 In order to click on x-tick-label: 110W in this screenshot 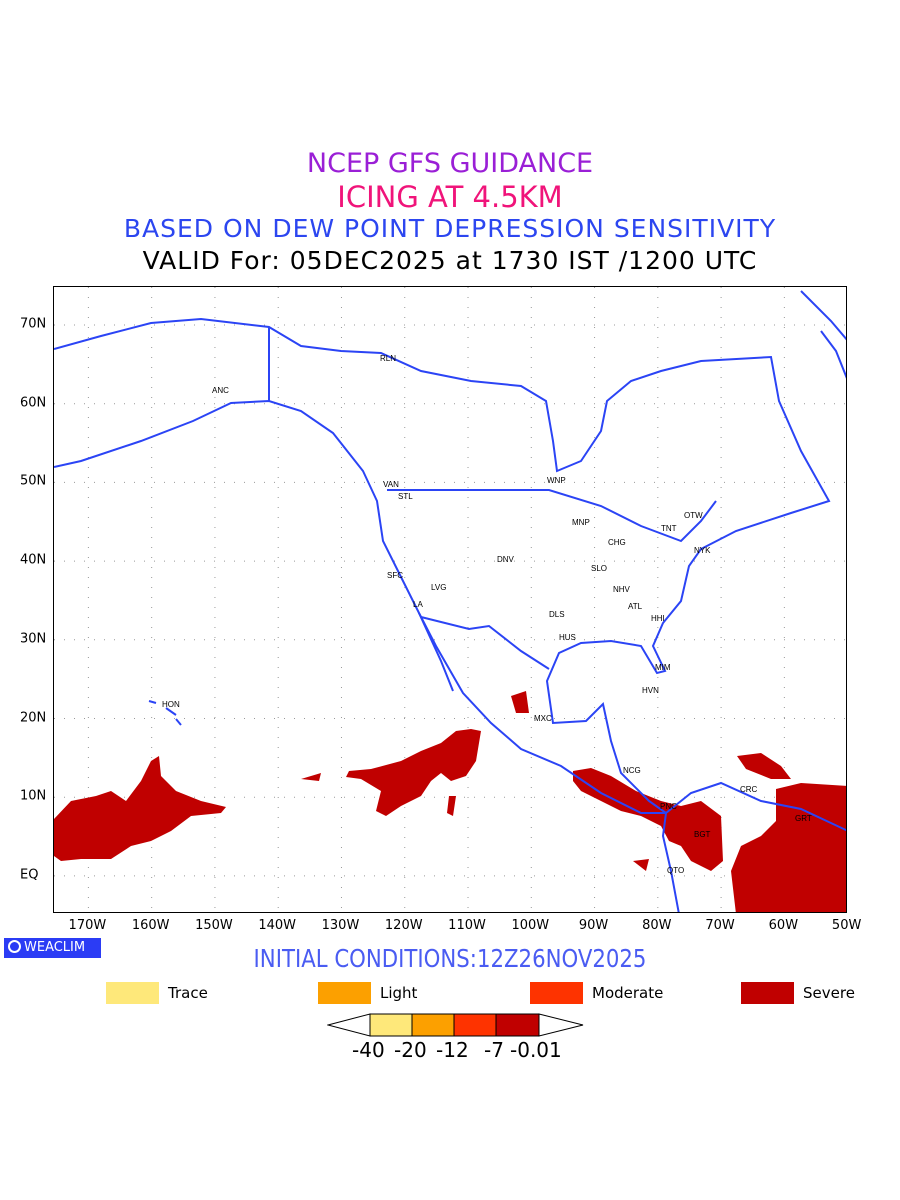, I will do `click(467, 925)`.